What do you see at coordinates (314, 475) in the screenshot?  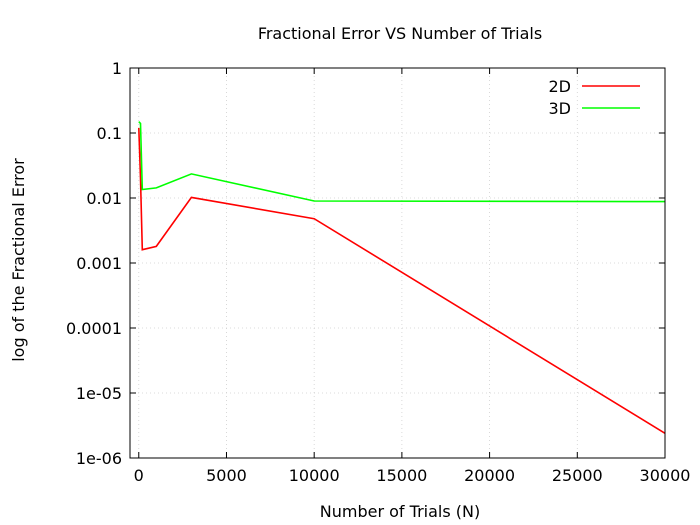 I see `x-tick-label: 10000` at bounding box center [314, 475].